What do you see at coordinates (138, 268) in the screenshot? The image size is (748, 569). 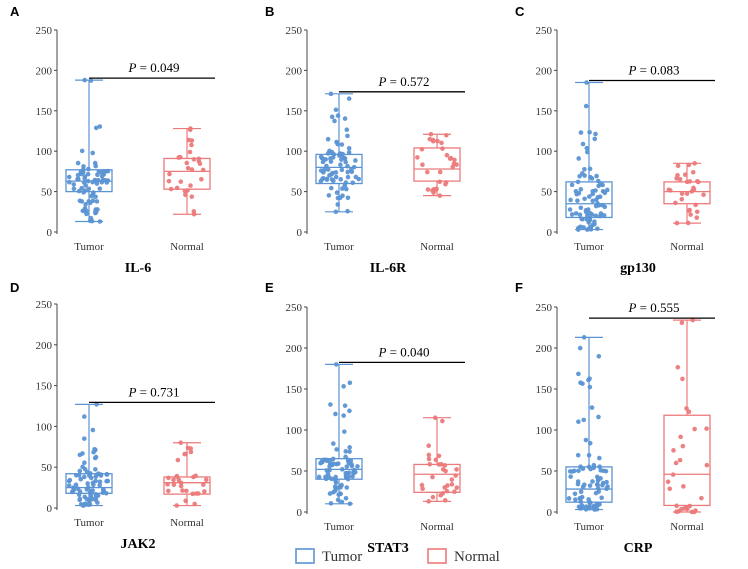 I see `x-axis-title: IL-6` at bounding box center [138, 268].